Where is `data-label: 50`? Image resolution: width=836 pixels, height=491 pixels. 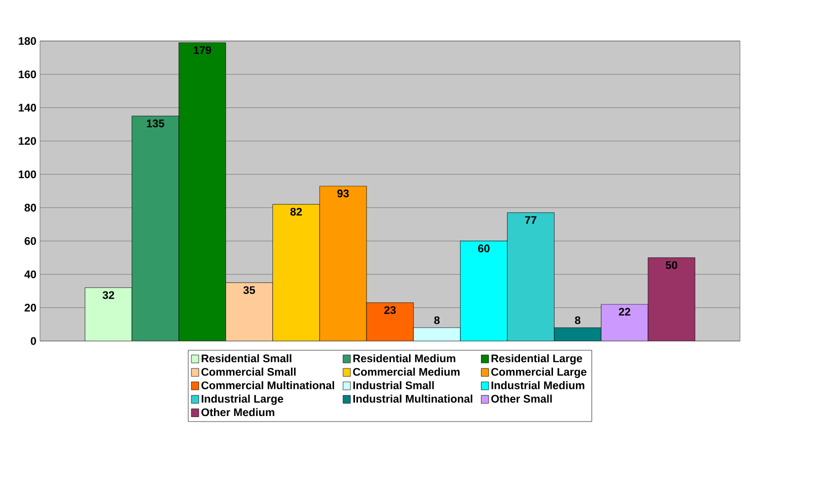 data-label: 50 is located at coordinates (672, 265).